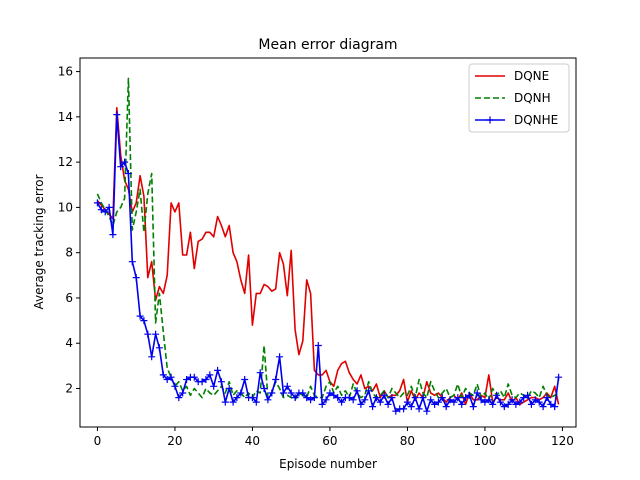  I want to click on y-tick-label: 16, so click(65, 72).